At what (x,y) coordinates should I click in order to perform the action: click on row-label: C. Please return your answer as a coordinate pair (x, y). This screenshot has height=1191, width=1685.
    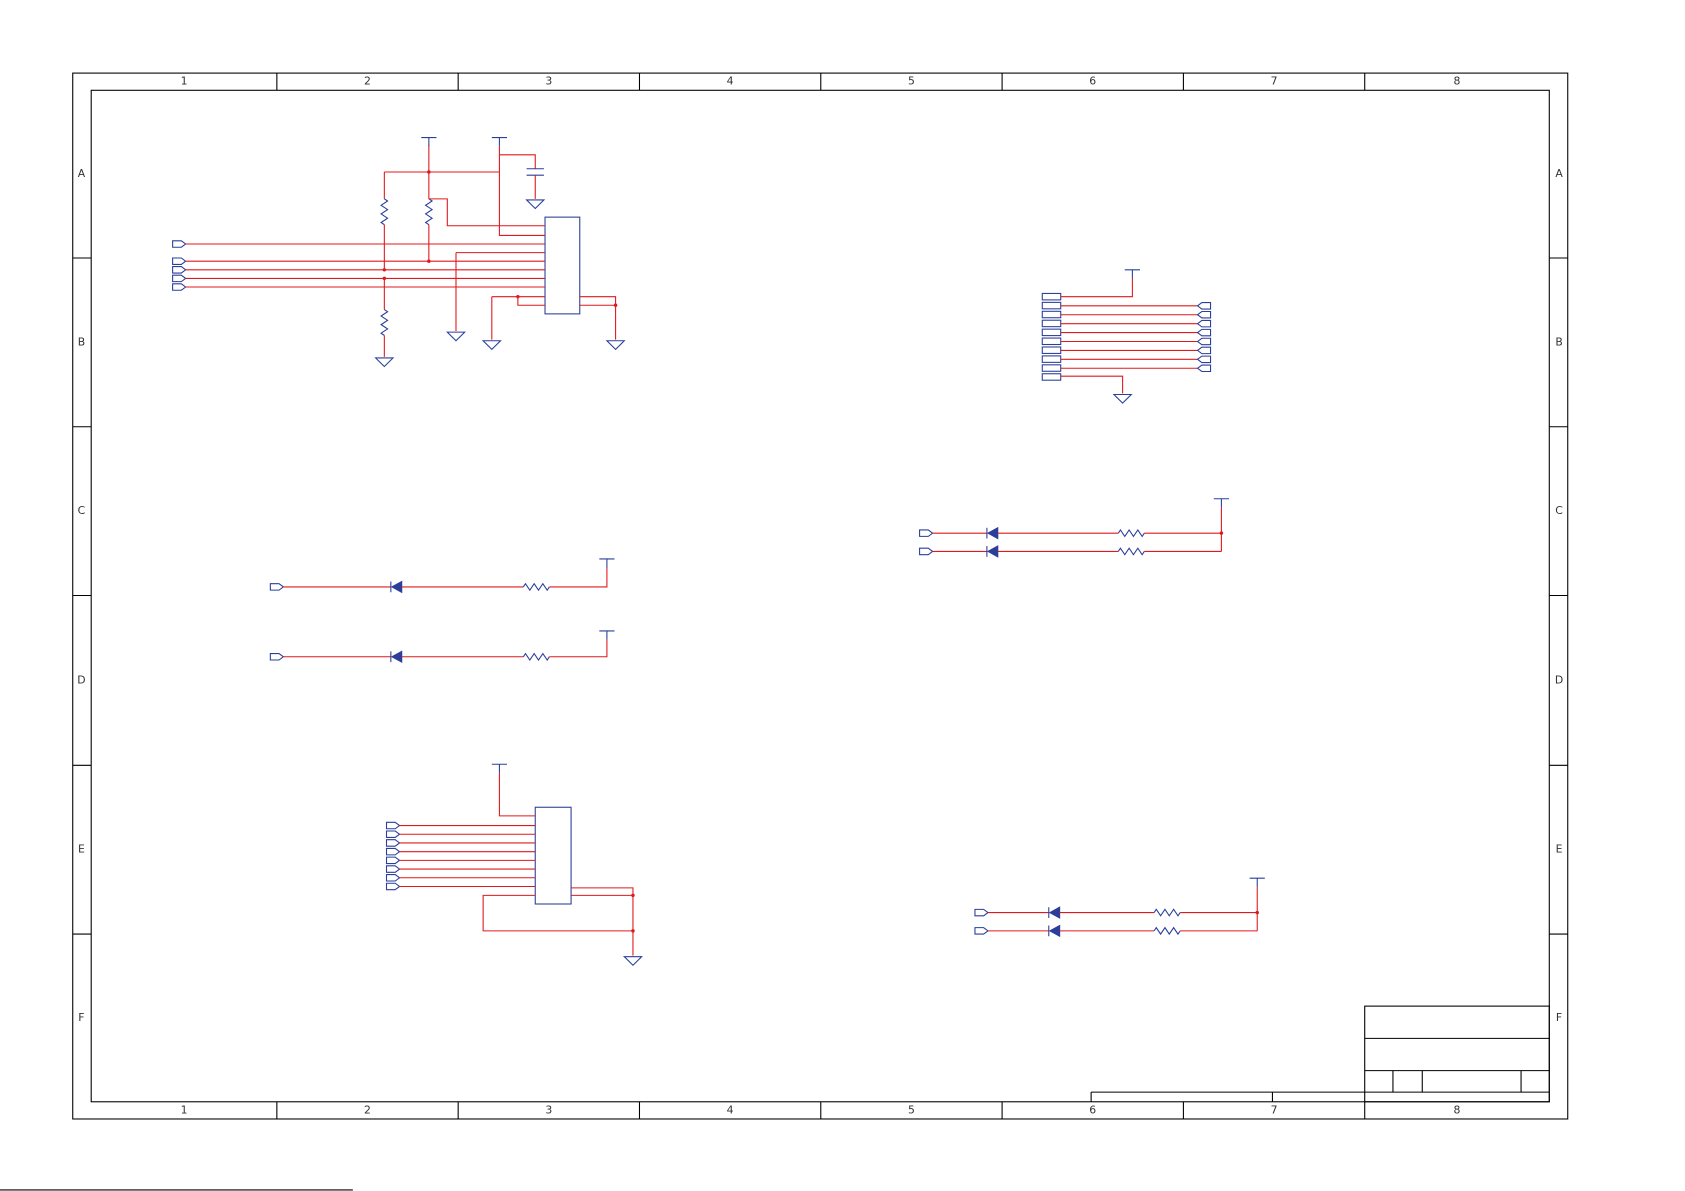
    Looking at the image, I should click on (82, 510).